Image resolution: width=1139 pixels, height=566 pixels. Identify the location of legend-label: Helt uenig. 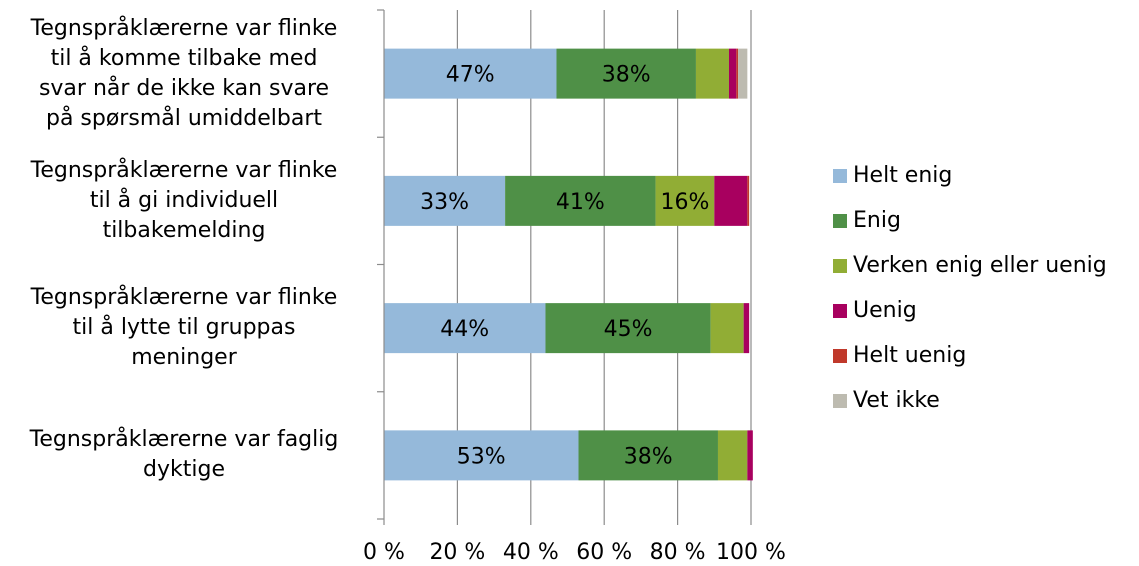
(910, 355).